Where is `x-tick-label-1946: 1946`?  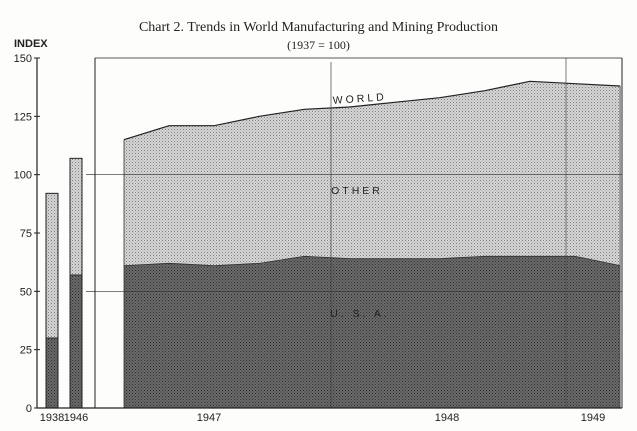 x-tick-label-1946: 1946 is located at coordinates (76, 418).